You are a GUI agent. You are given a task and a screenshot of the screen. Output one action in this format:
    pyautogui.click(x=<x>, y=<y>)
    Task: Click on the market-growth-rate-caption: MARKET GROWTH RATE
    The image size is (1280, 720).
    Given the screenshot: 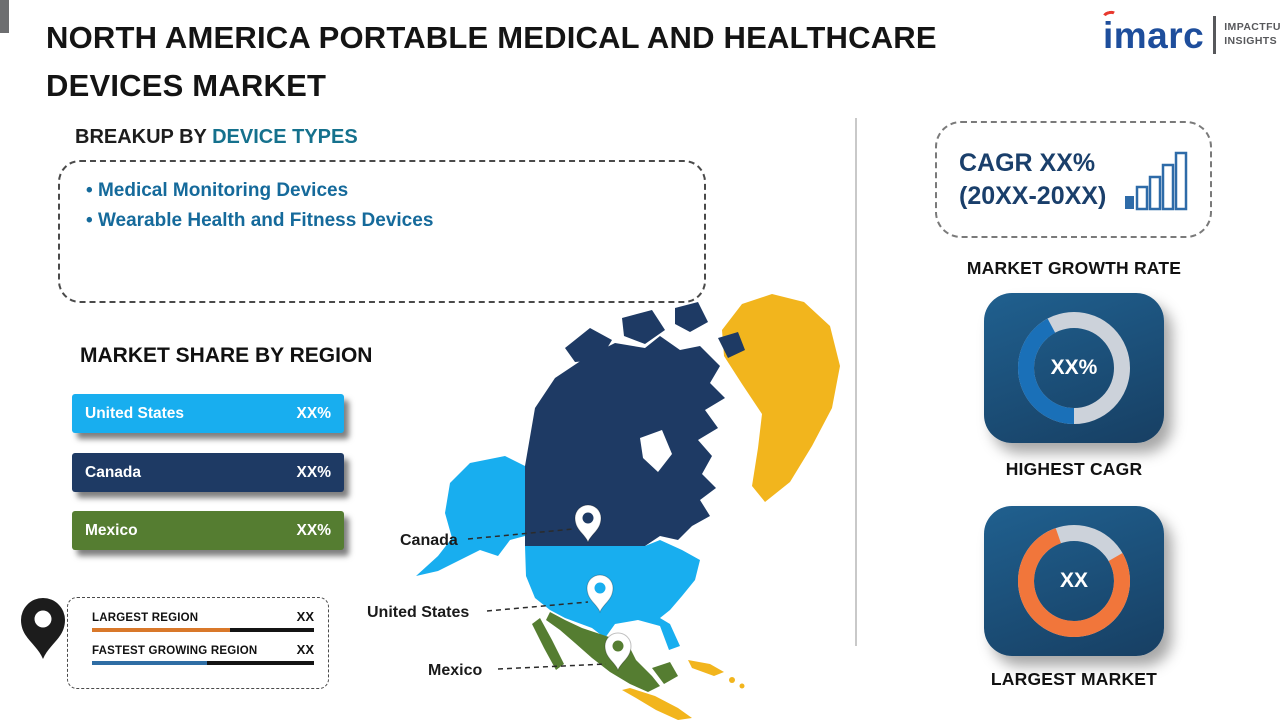 What is the action you would take?
    pyautogui.click(x=1074, y=268)
    